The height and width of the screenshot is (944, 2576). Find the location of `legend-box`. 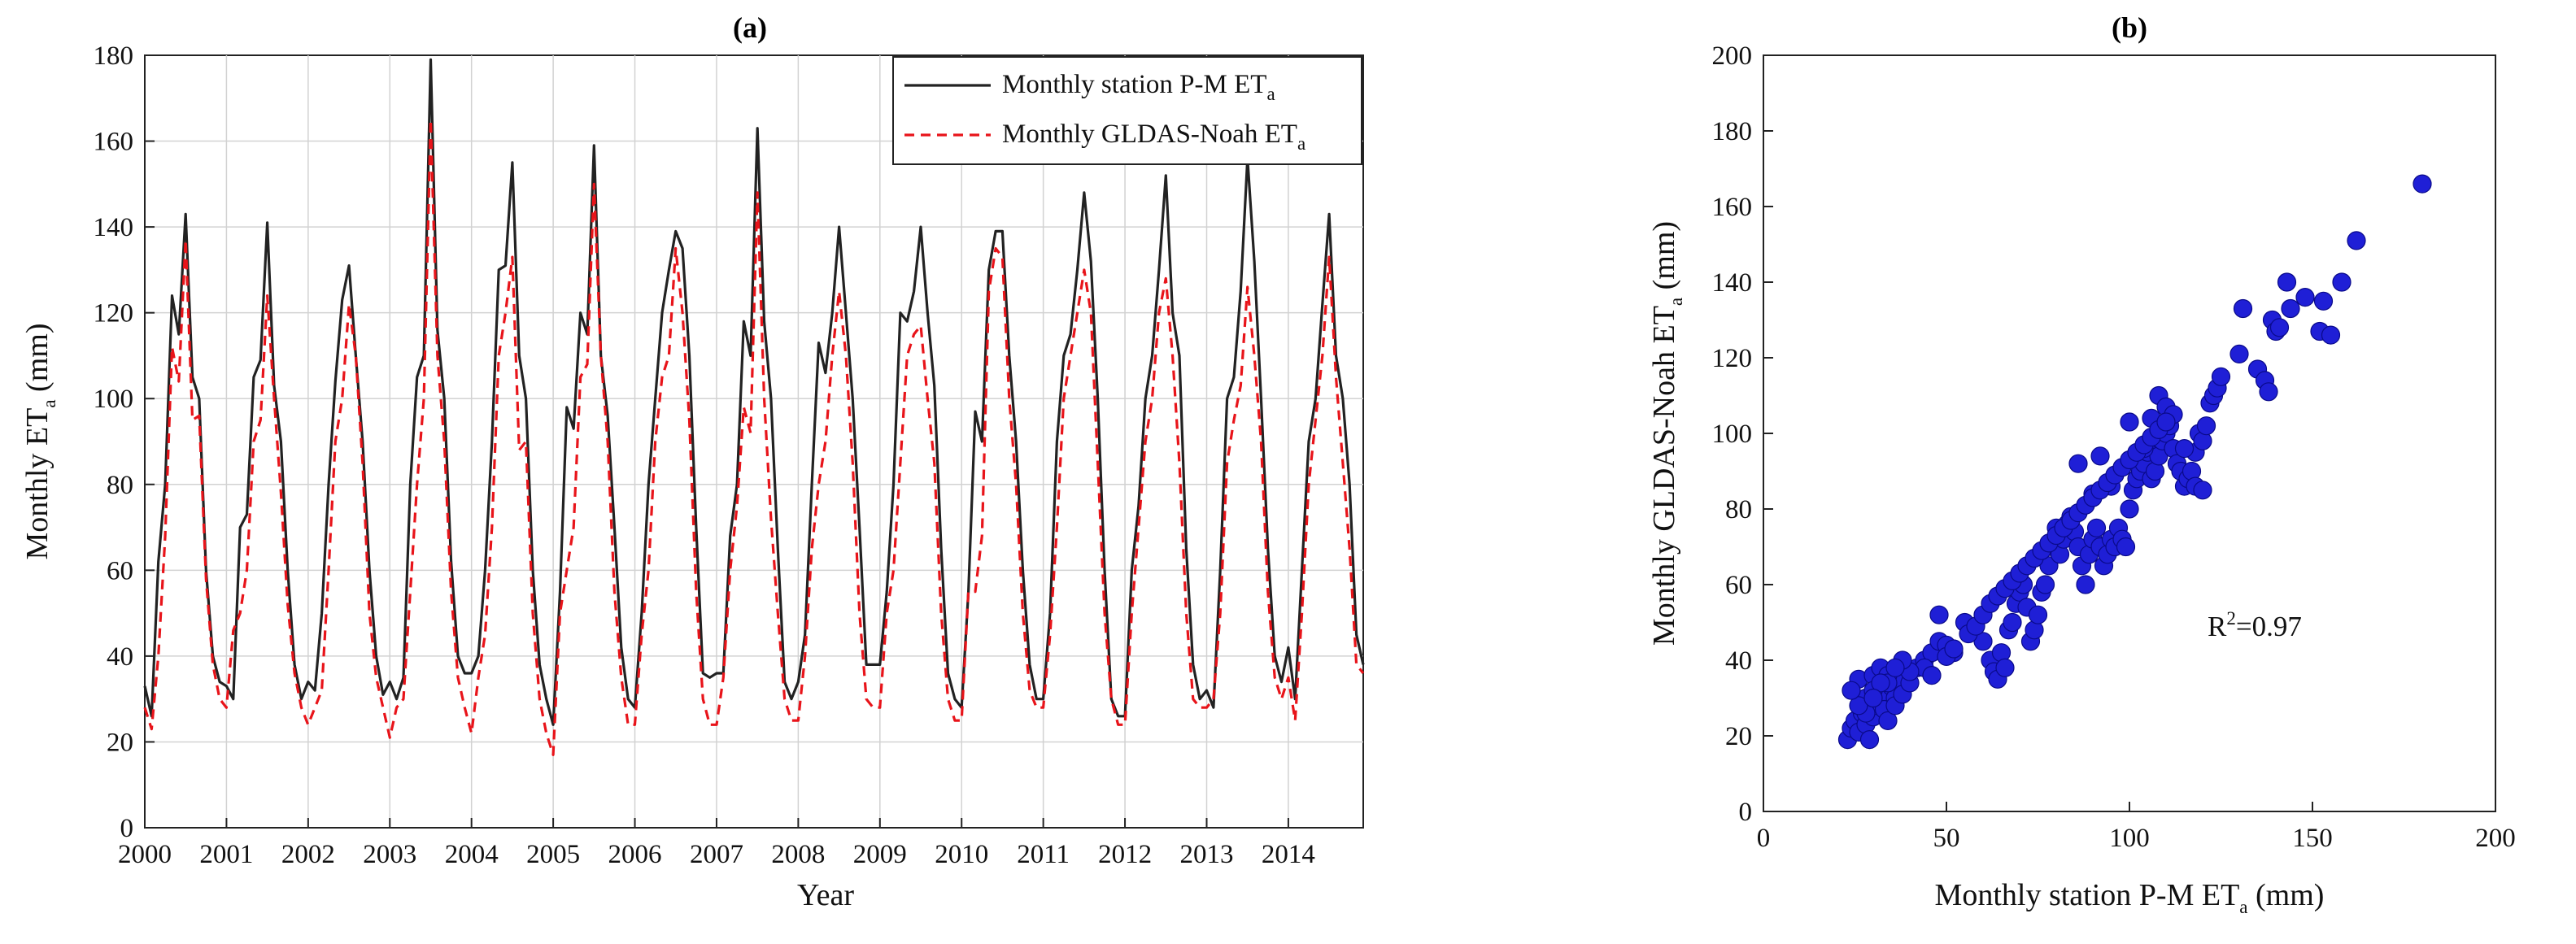

legend-box is located at coordinates (1127, 111).